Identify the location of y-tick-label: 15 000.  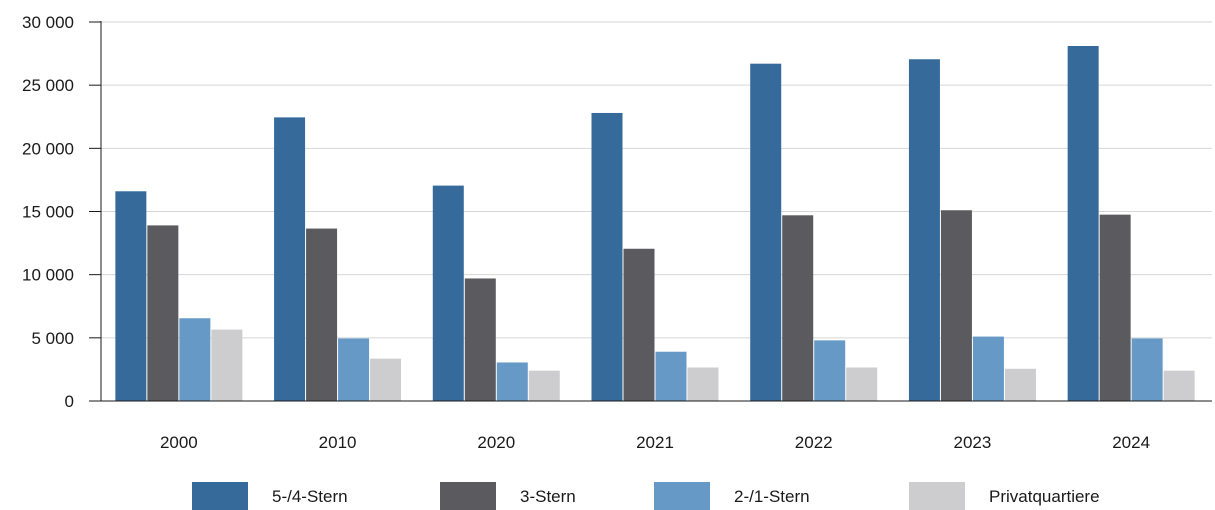
(48, 212).